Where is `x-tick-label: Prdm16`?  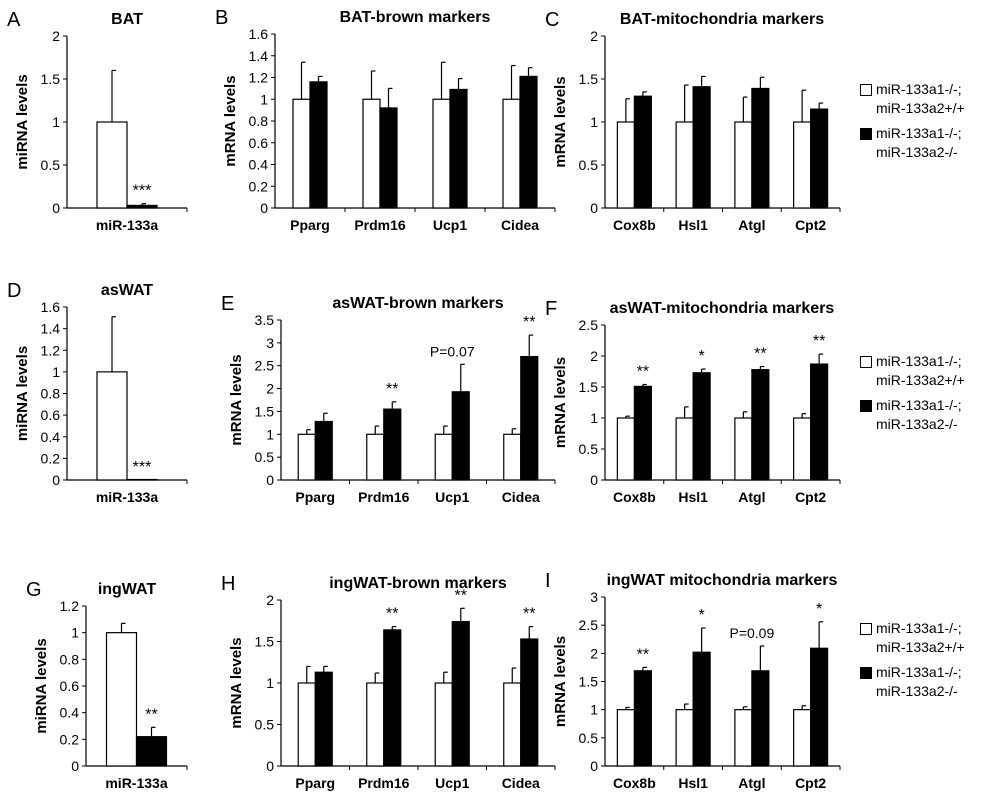
x-tick-label: Prdm16 is located at coordinates (384, 783).